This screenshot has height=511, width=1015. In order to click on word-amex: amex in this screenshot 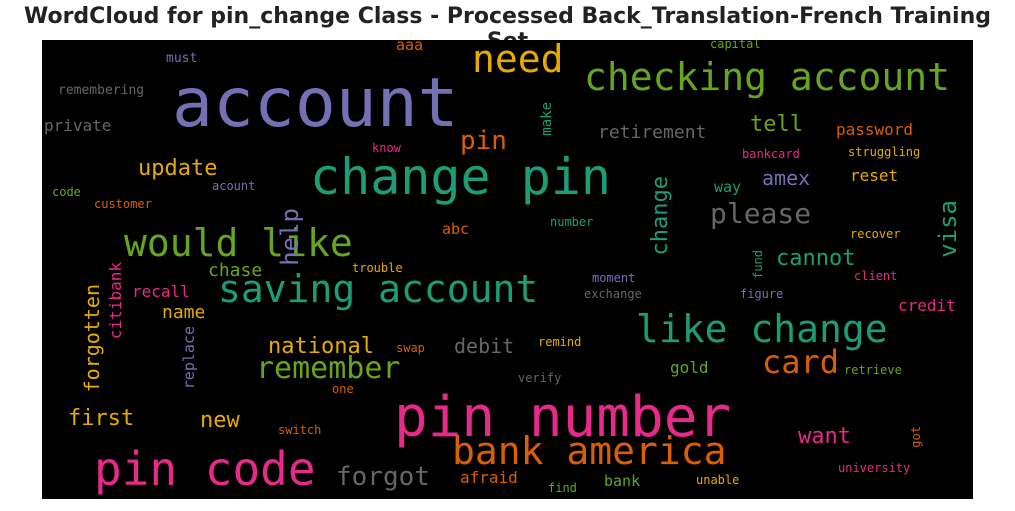, I will do `click(786, 178)`.